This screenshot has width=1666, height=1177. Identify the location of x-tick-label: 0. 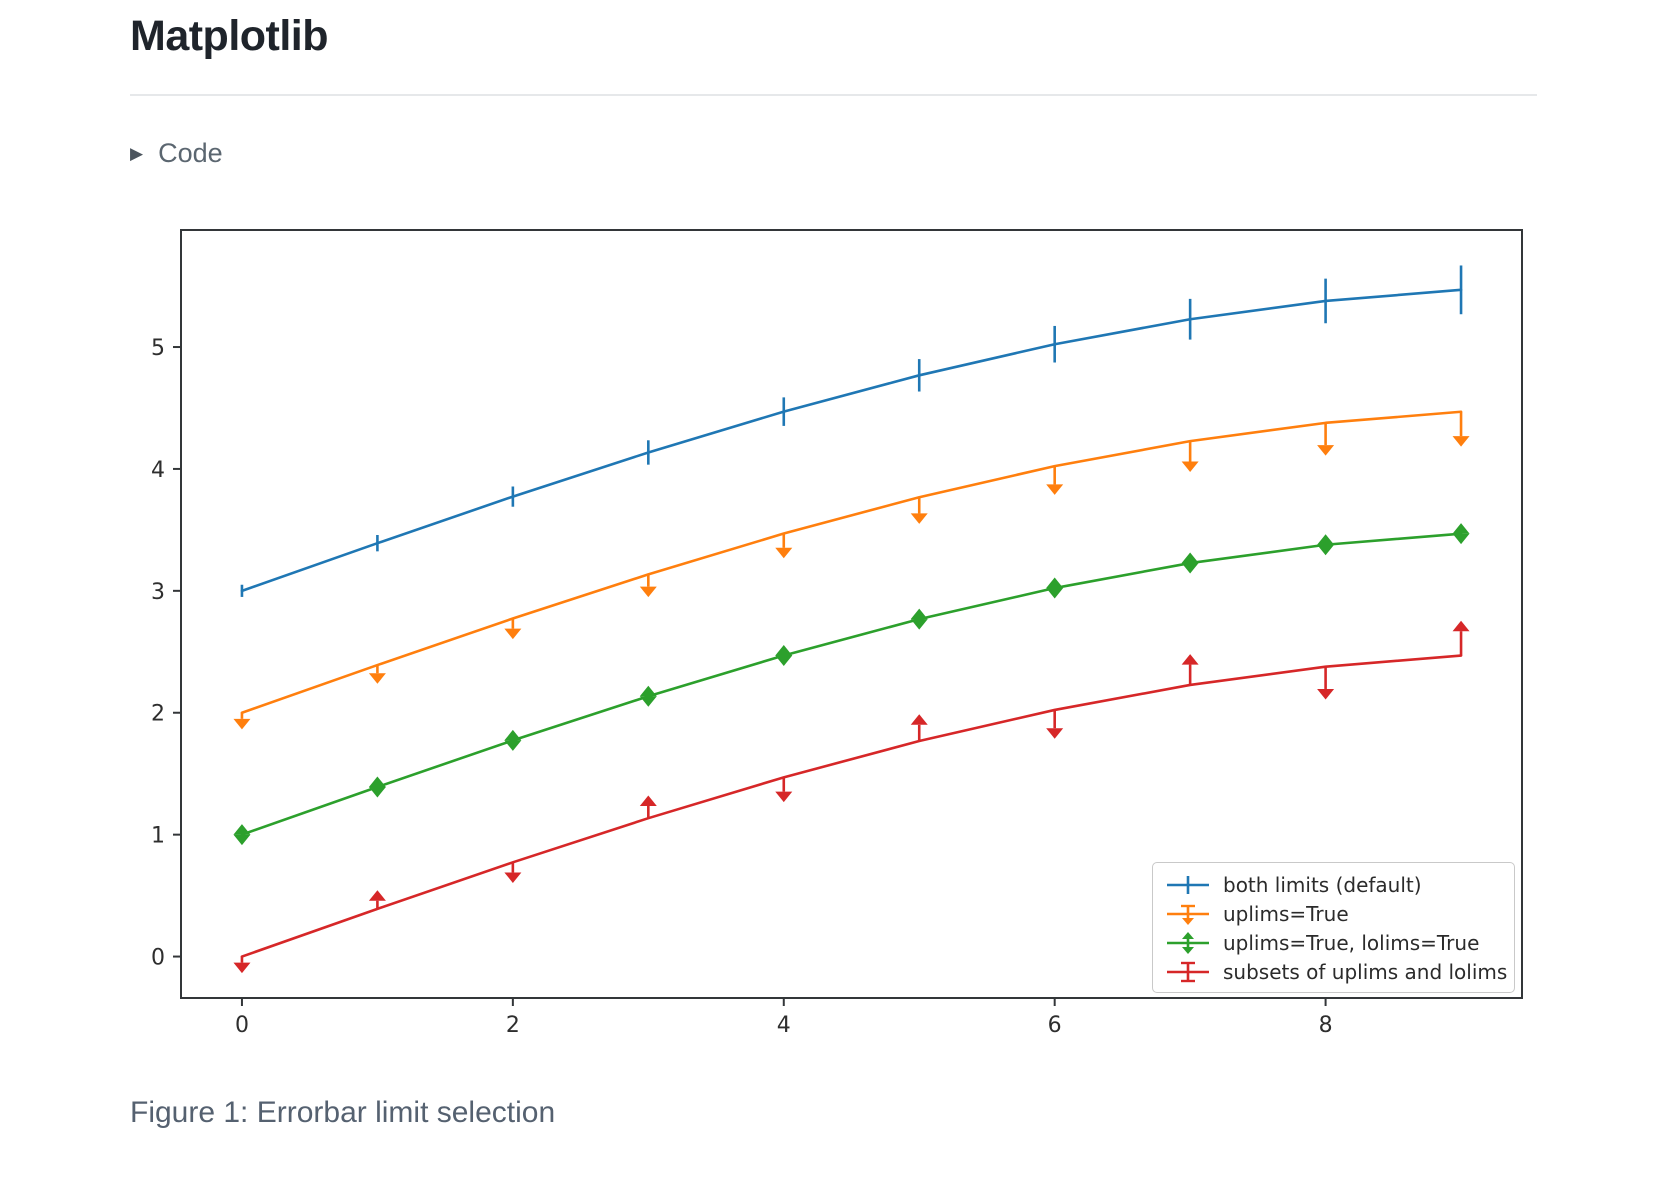
(242, 1025).